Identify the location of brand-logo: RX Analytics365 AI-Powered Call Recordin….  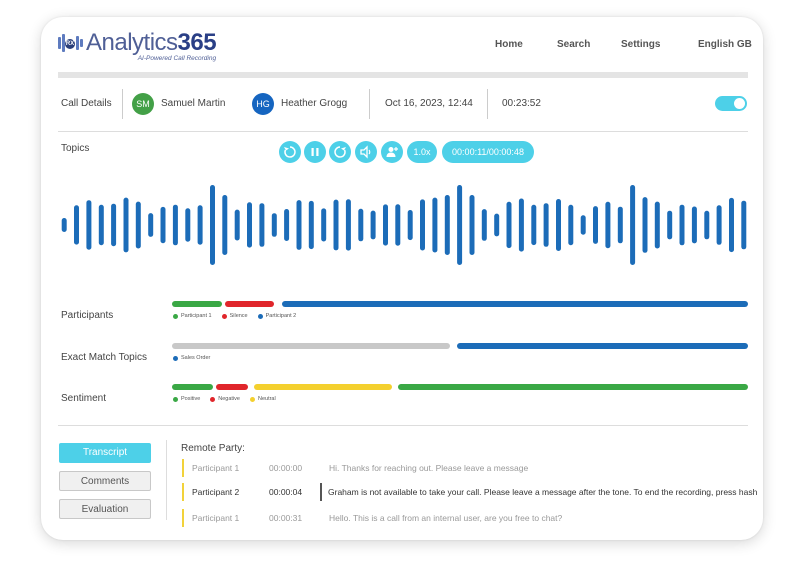
(137, 45).